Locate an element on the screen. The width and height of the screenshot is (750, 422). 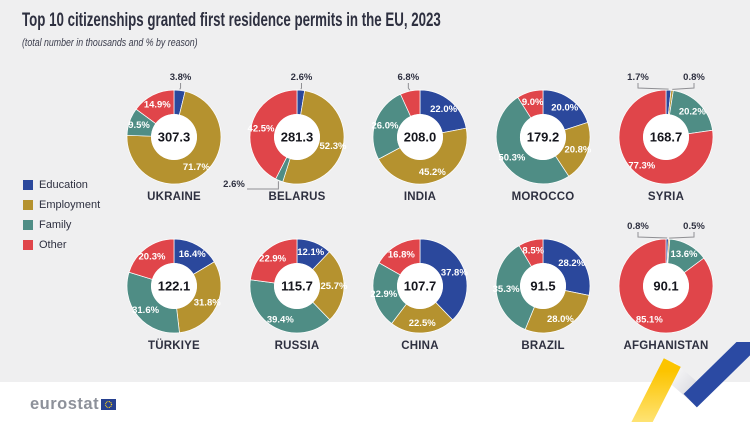
slice-label: 22.0% is located at coordinates (443, 109).